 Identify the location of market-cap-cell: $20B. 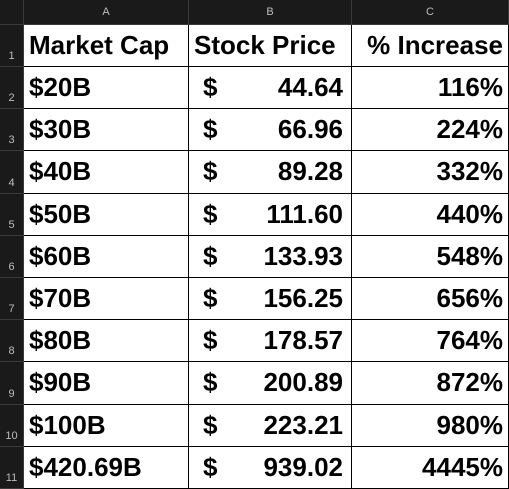
(106, 88).